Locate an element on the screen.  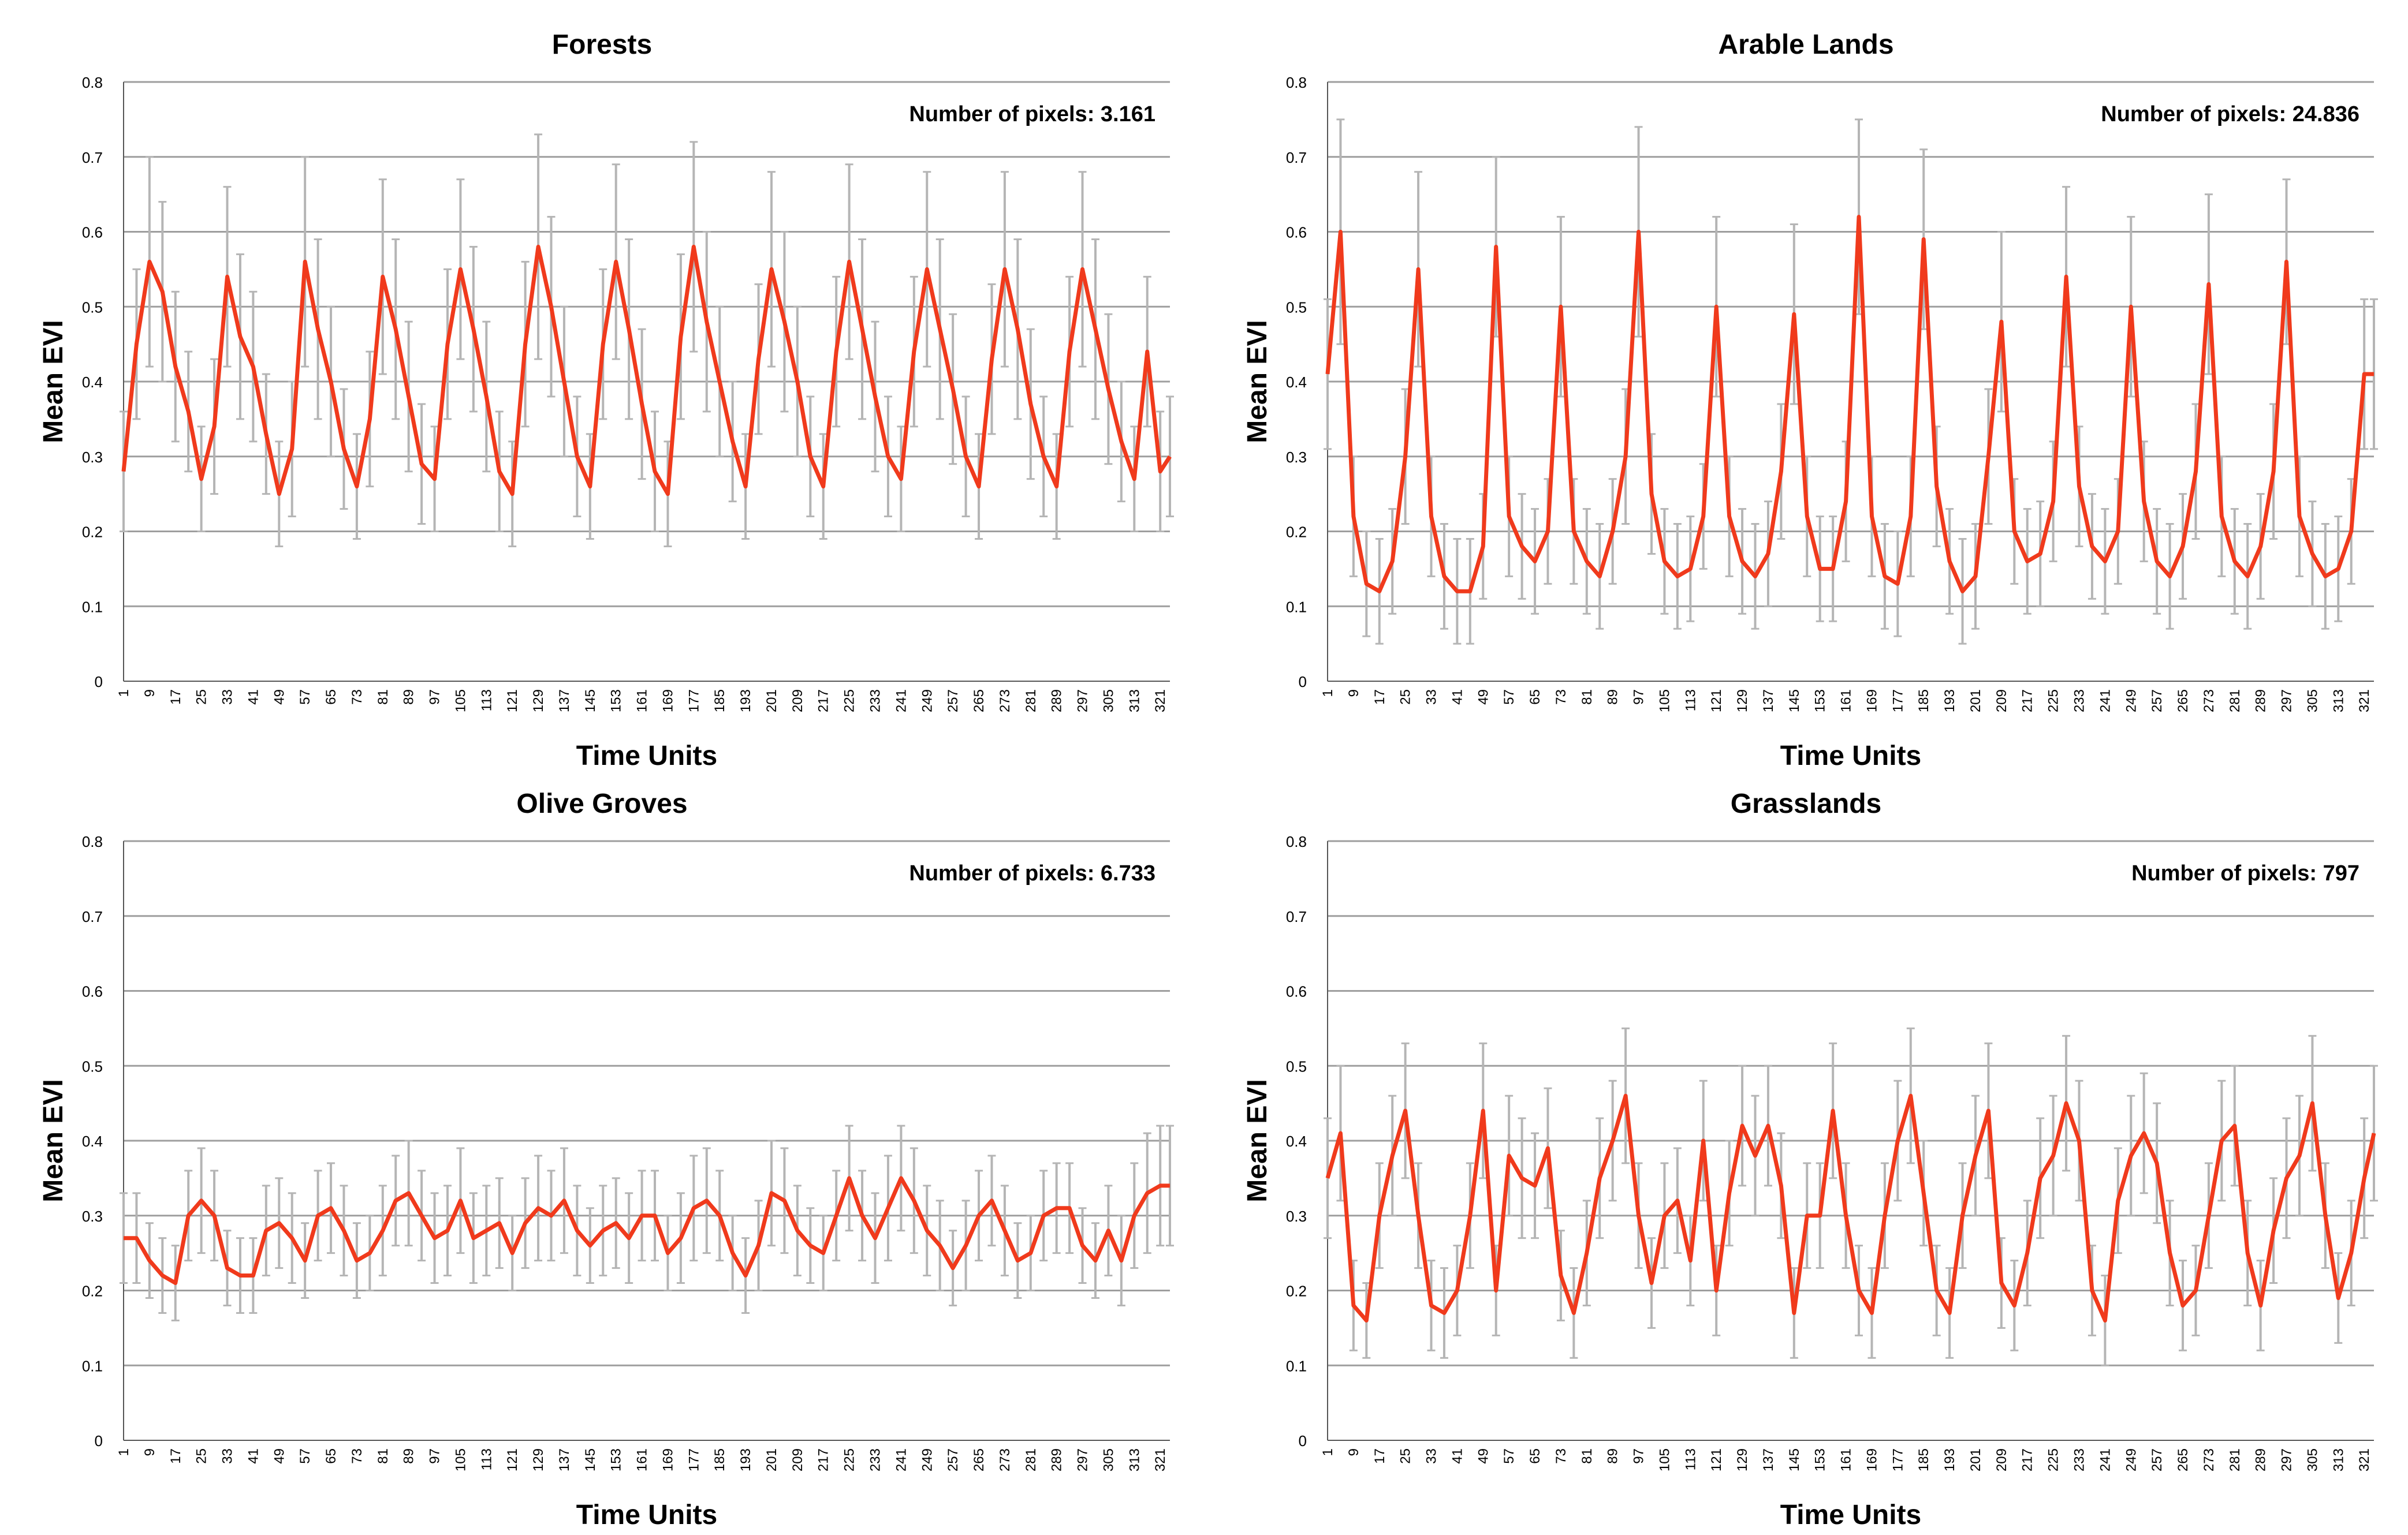
x-tick-label: 33 is located at coordinates (228, 1456).